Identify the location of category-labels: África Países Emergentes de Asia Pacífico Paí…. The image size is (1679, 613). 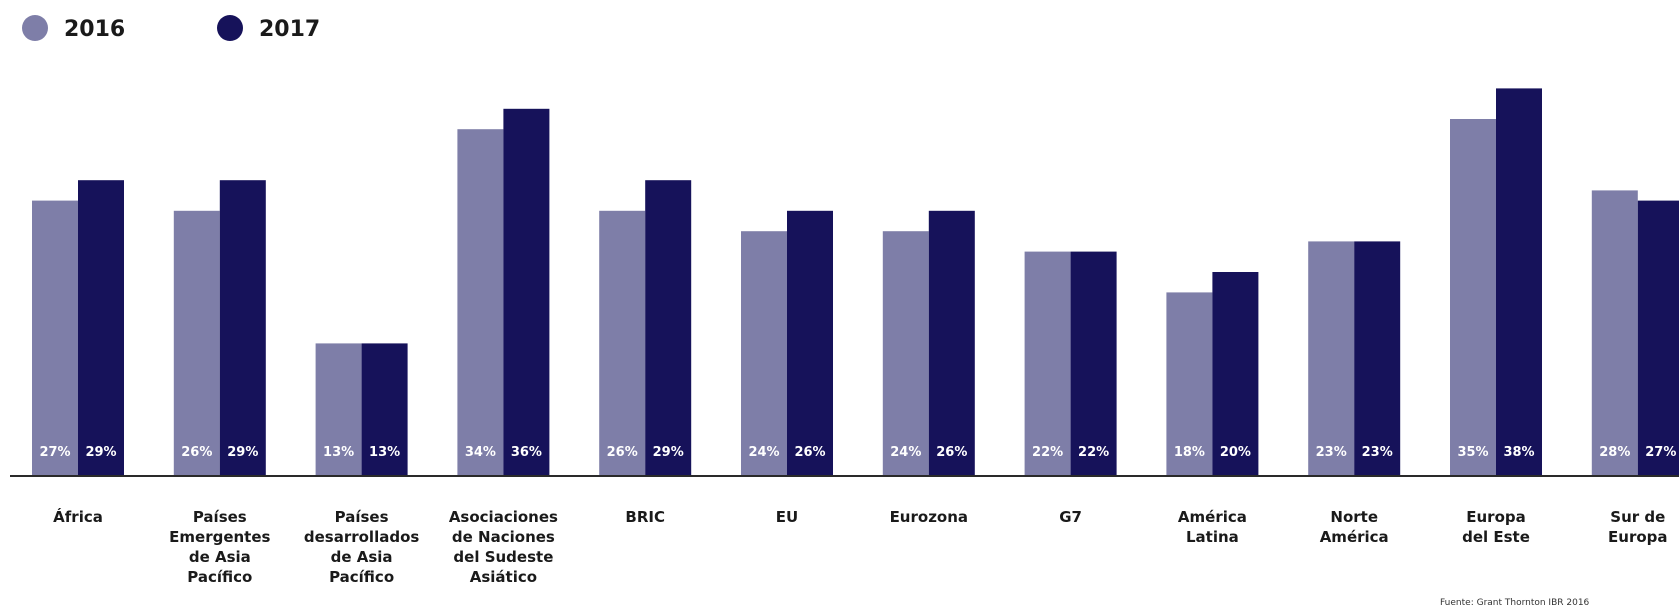
(860, 546).